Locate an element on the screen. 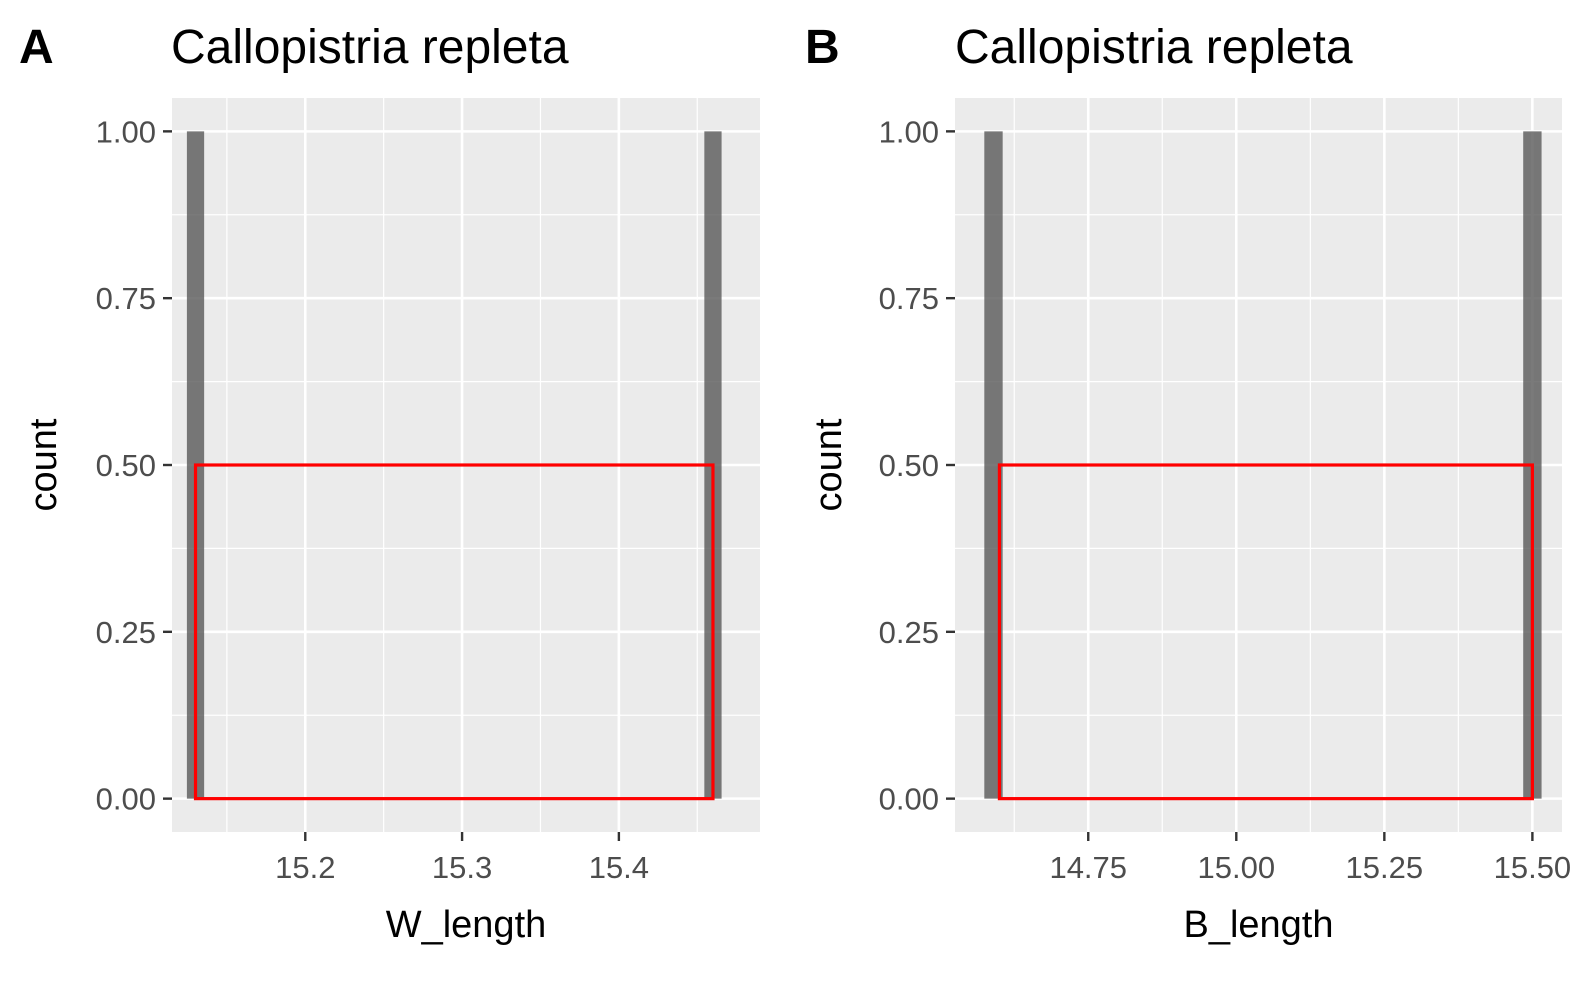 The image size is (1593, 984). panel-a-title: Callopistria repleta is located at coordinates (370, 47).